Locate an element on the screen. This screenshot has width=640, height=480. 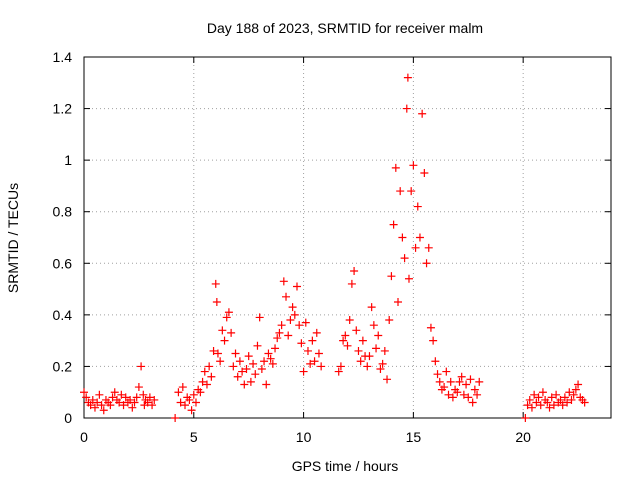
y-tick-label: 0.8 is located at coordinates (63, 212).